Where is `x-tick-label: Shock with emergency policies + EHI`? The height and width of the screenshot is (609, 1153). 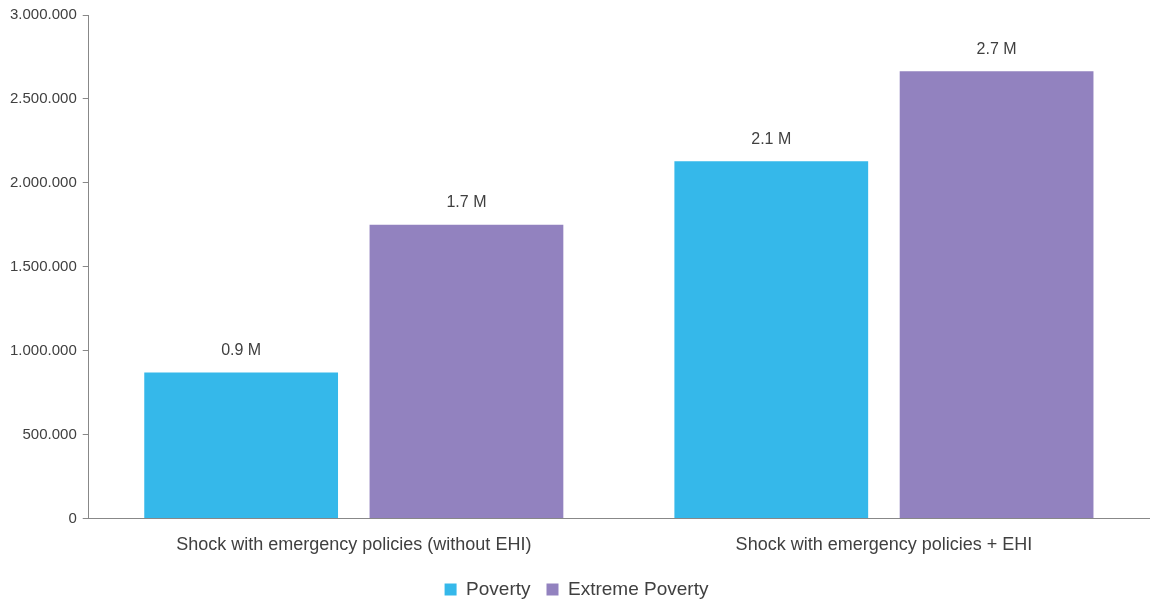
x-tick-label: Shock with emergency policies + EHI is located at coordinates (884, 544).